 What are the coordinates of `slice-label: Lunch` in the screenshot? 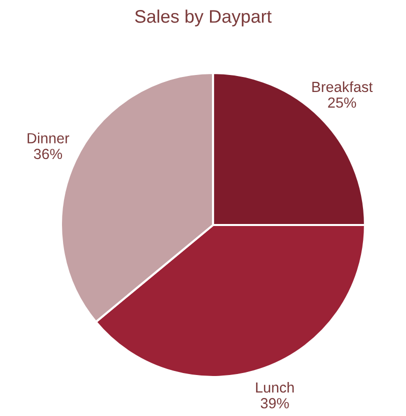 It's located at (275, 387).